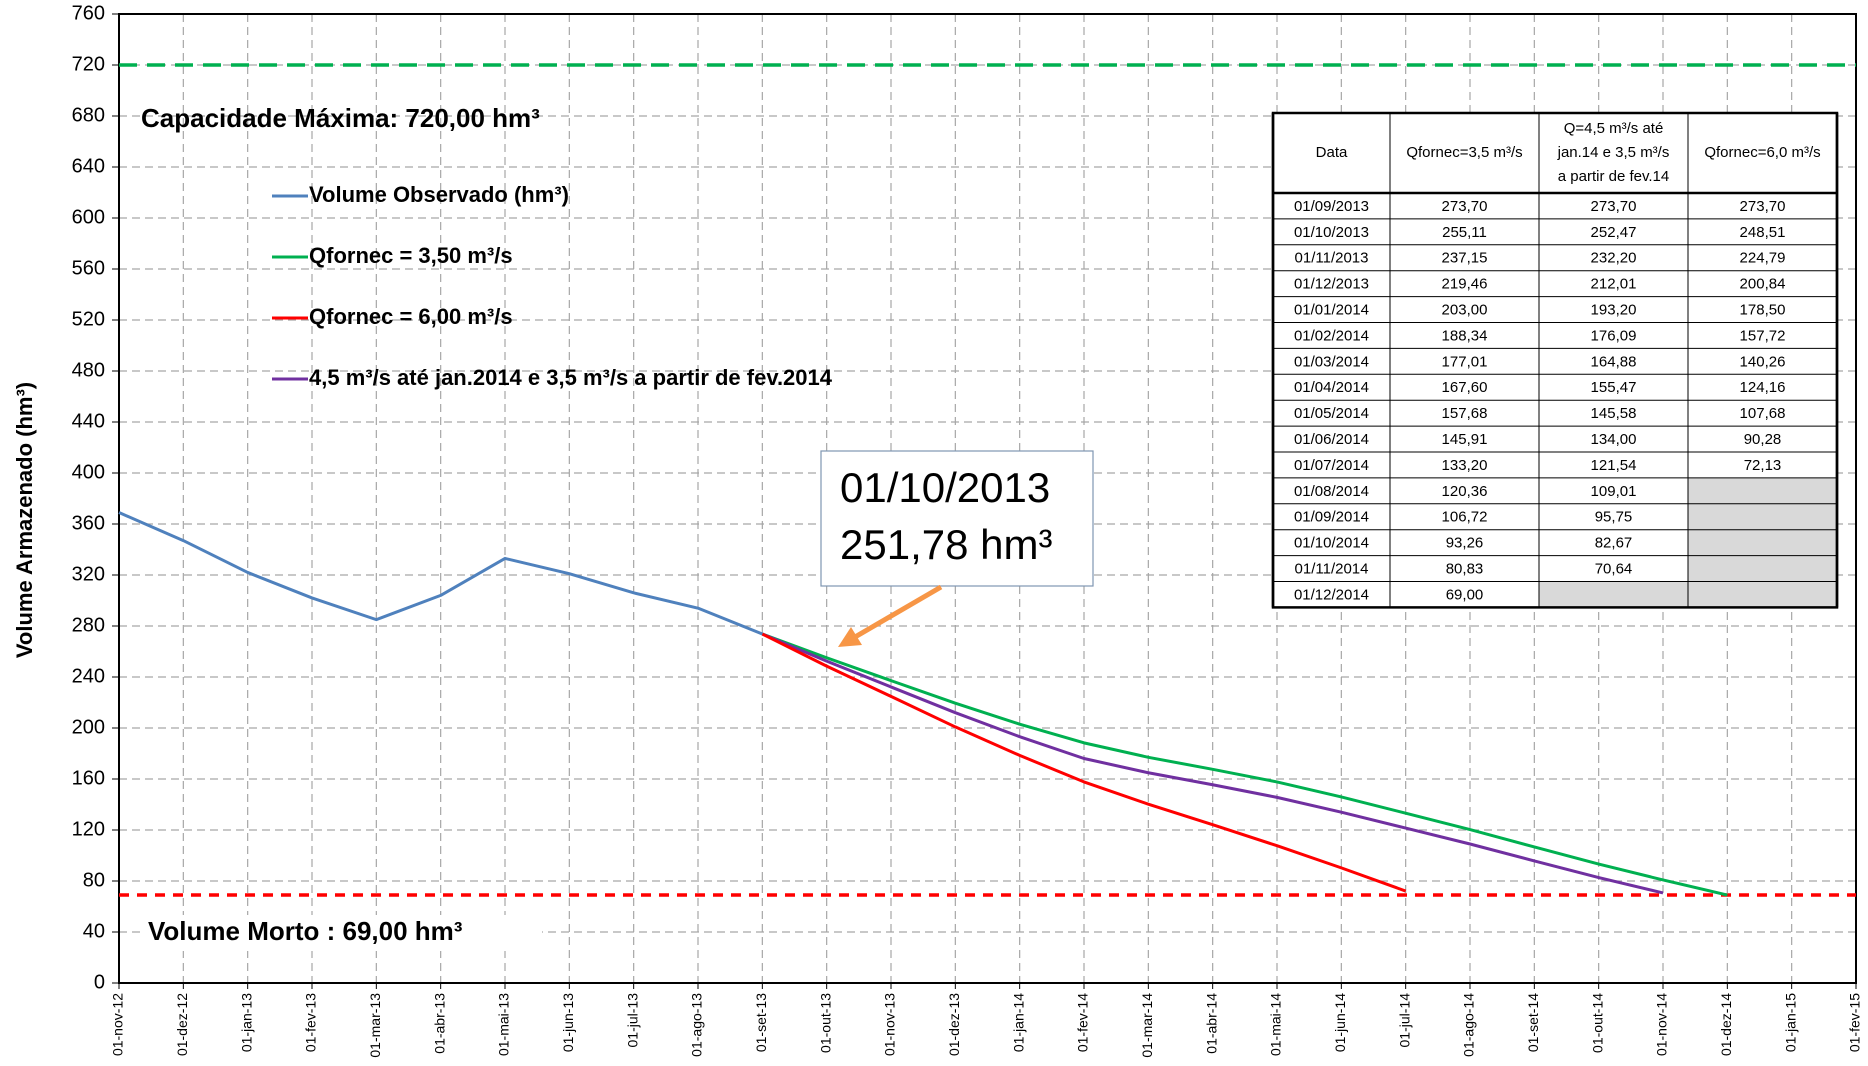 Image resolution: width=1868 pixels, height=1066 pixels. What do you see at coordinates (375, 1025) in the screenshot?
I see `x-tick-label: 01-mar-13` at bounding box center [375, 1025].